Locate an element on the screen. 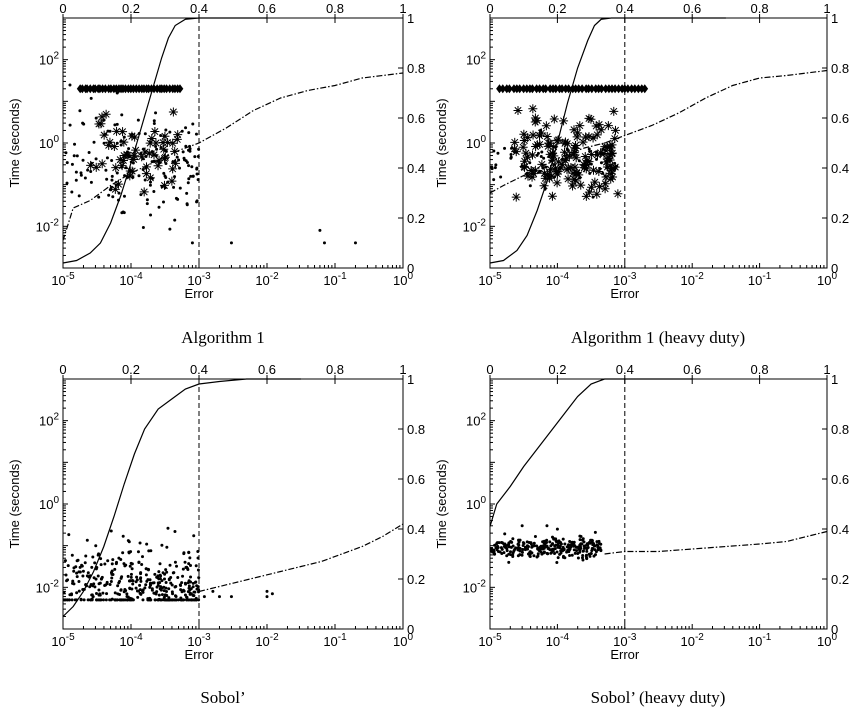 The image size is (856, 711). y-tick-label: 10² is located at coordinates (49, 420).